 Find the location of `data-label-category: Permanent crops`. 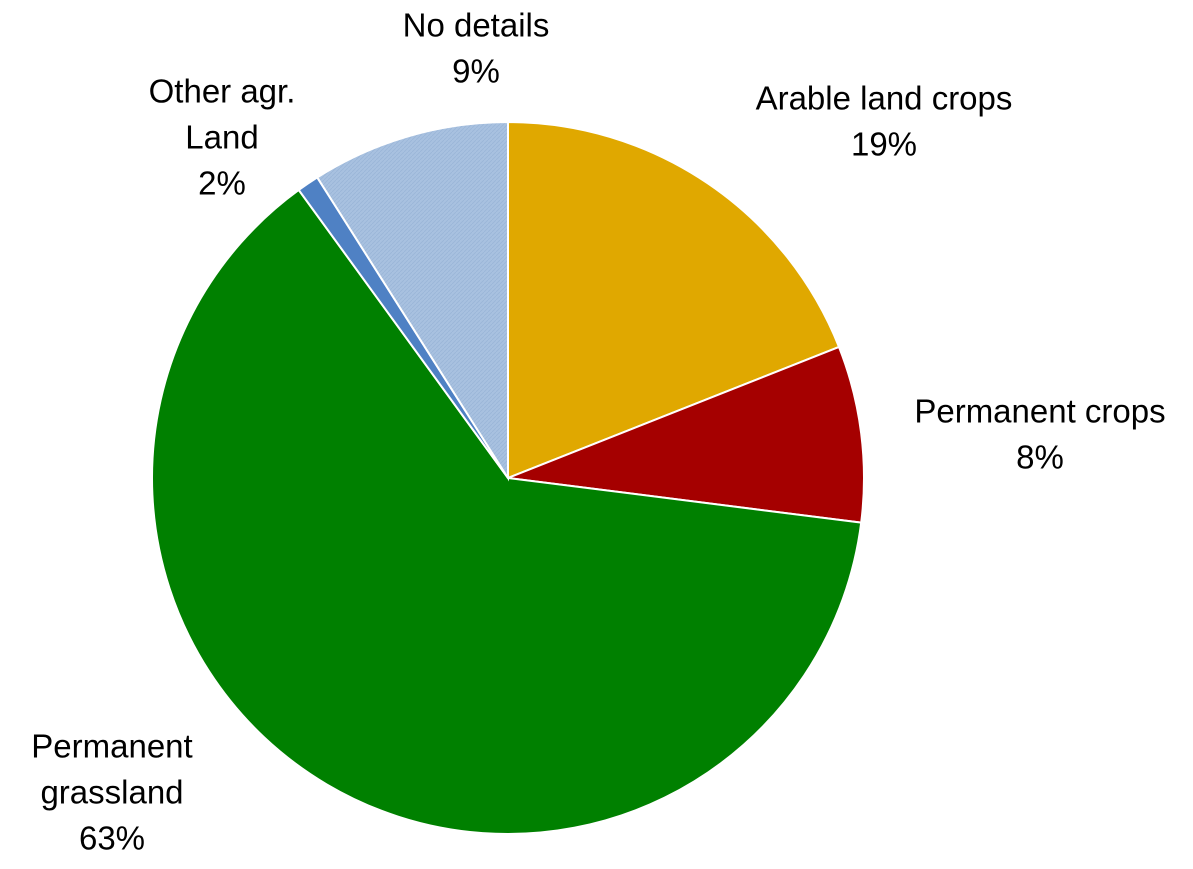

data-label-category: Permanent crops is located at coordinates (1039, 411).